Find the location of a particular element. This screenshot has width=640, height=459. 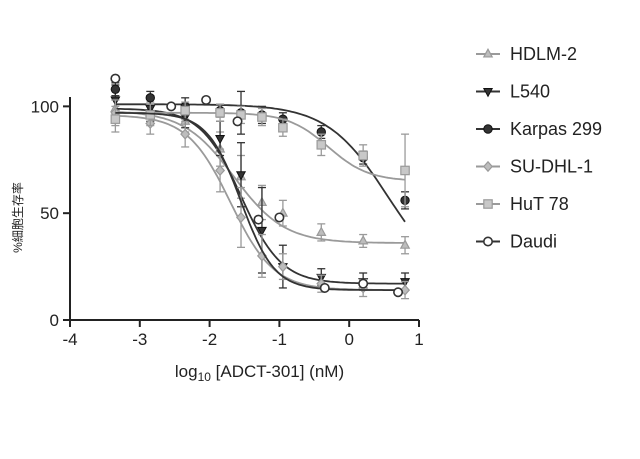

legend-item-4: SU-DHL-1 is located at coordinates (534, 167).